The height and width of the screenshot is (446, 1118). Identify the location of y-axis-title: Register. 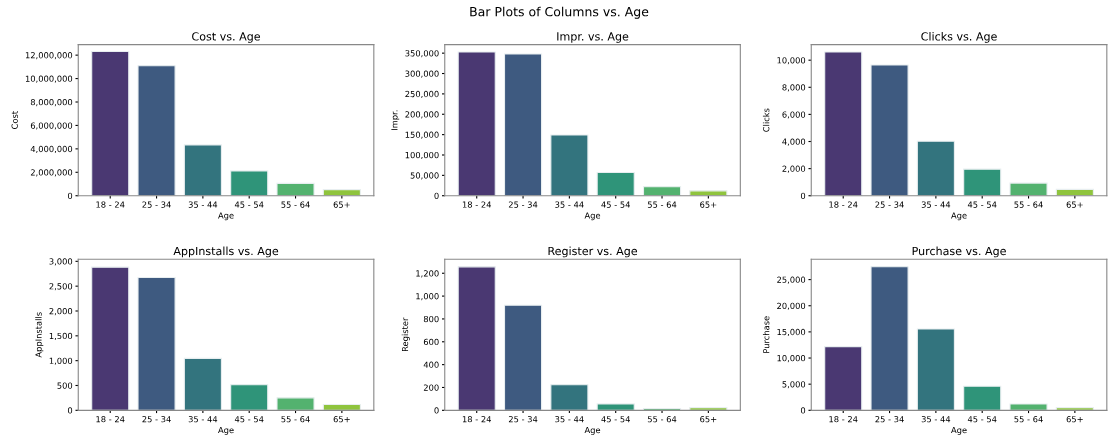
(405, 334).